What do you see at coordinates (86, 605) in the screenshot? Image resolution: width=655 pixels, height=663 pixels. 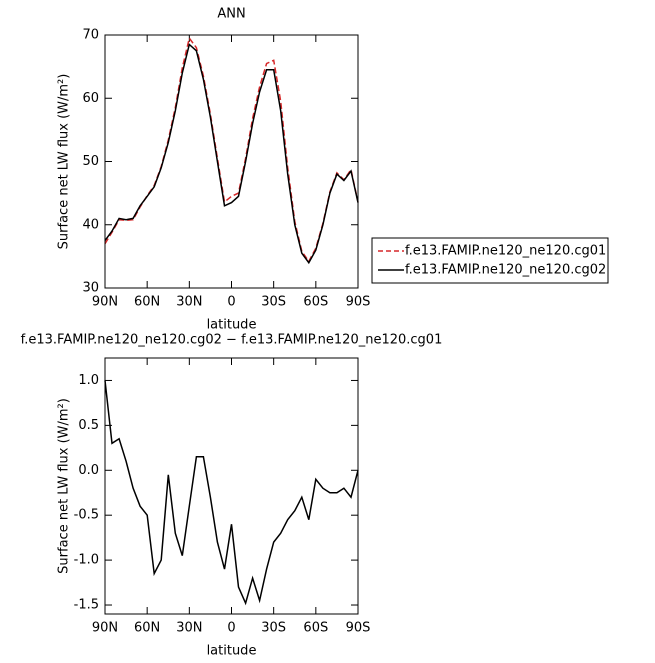 I see `y-tick-label: -1.5` at bounding box center [86, 605].